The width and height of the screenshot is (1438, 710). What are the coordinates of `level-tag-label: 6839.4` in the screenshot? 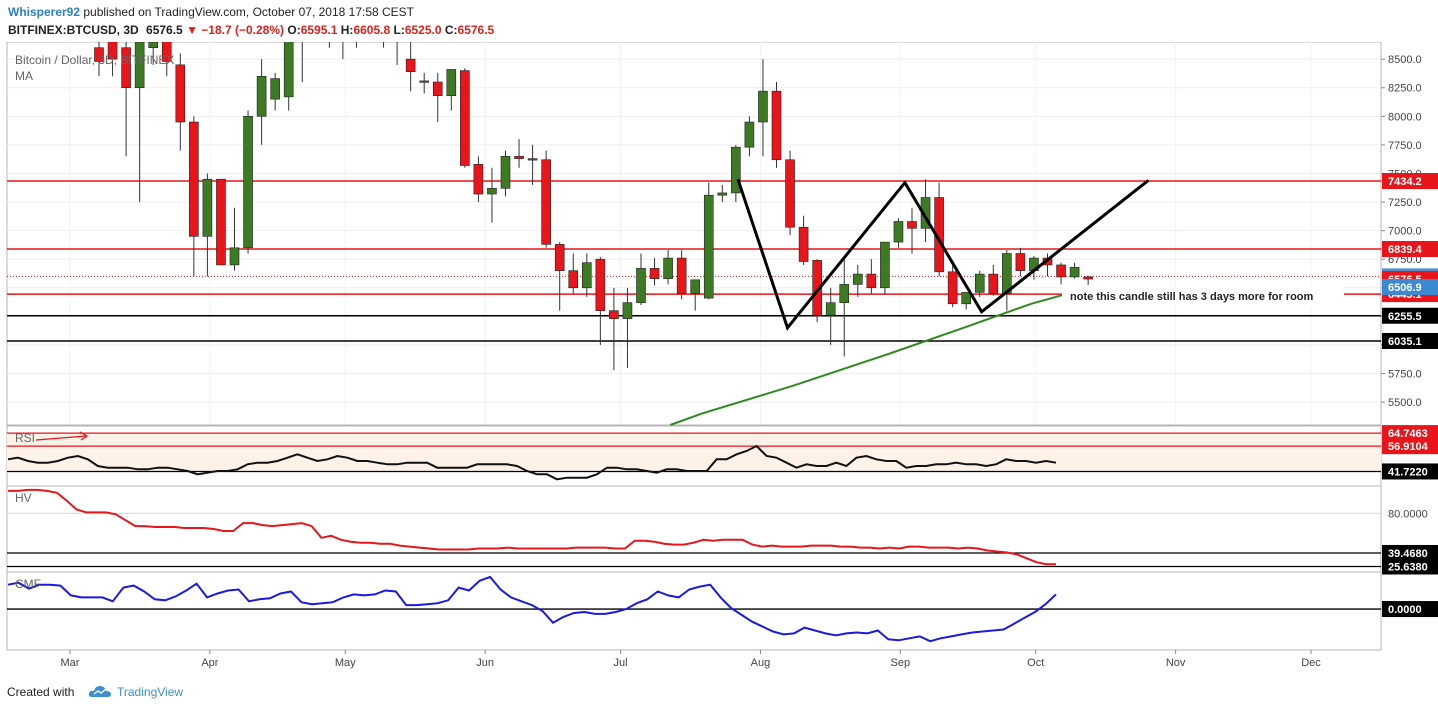 It's located at (1405, 250).